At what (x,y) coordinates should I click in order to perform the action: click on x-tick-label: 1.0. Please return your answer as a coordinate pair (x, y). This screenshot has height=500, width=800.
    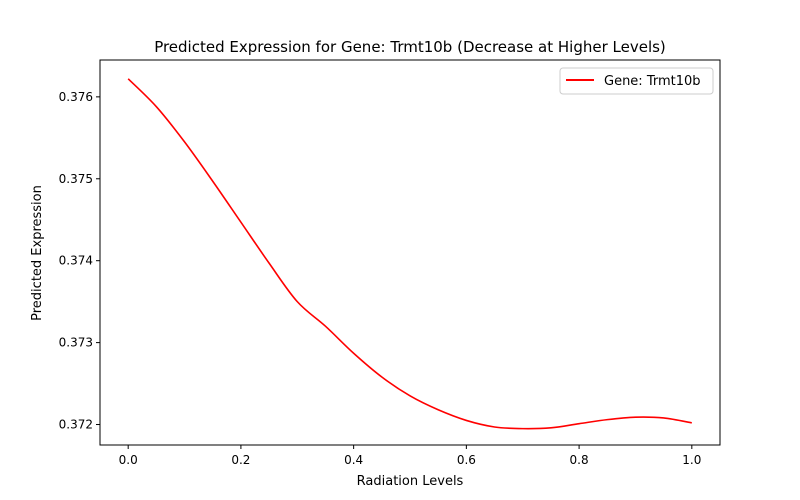
    Looking at the image, I should click on (691, 460).